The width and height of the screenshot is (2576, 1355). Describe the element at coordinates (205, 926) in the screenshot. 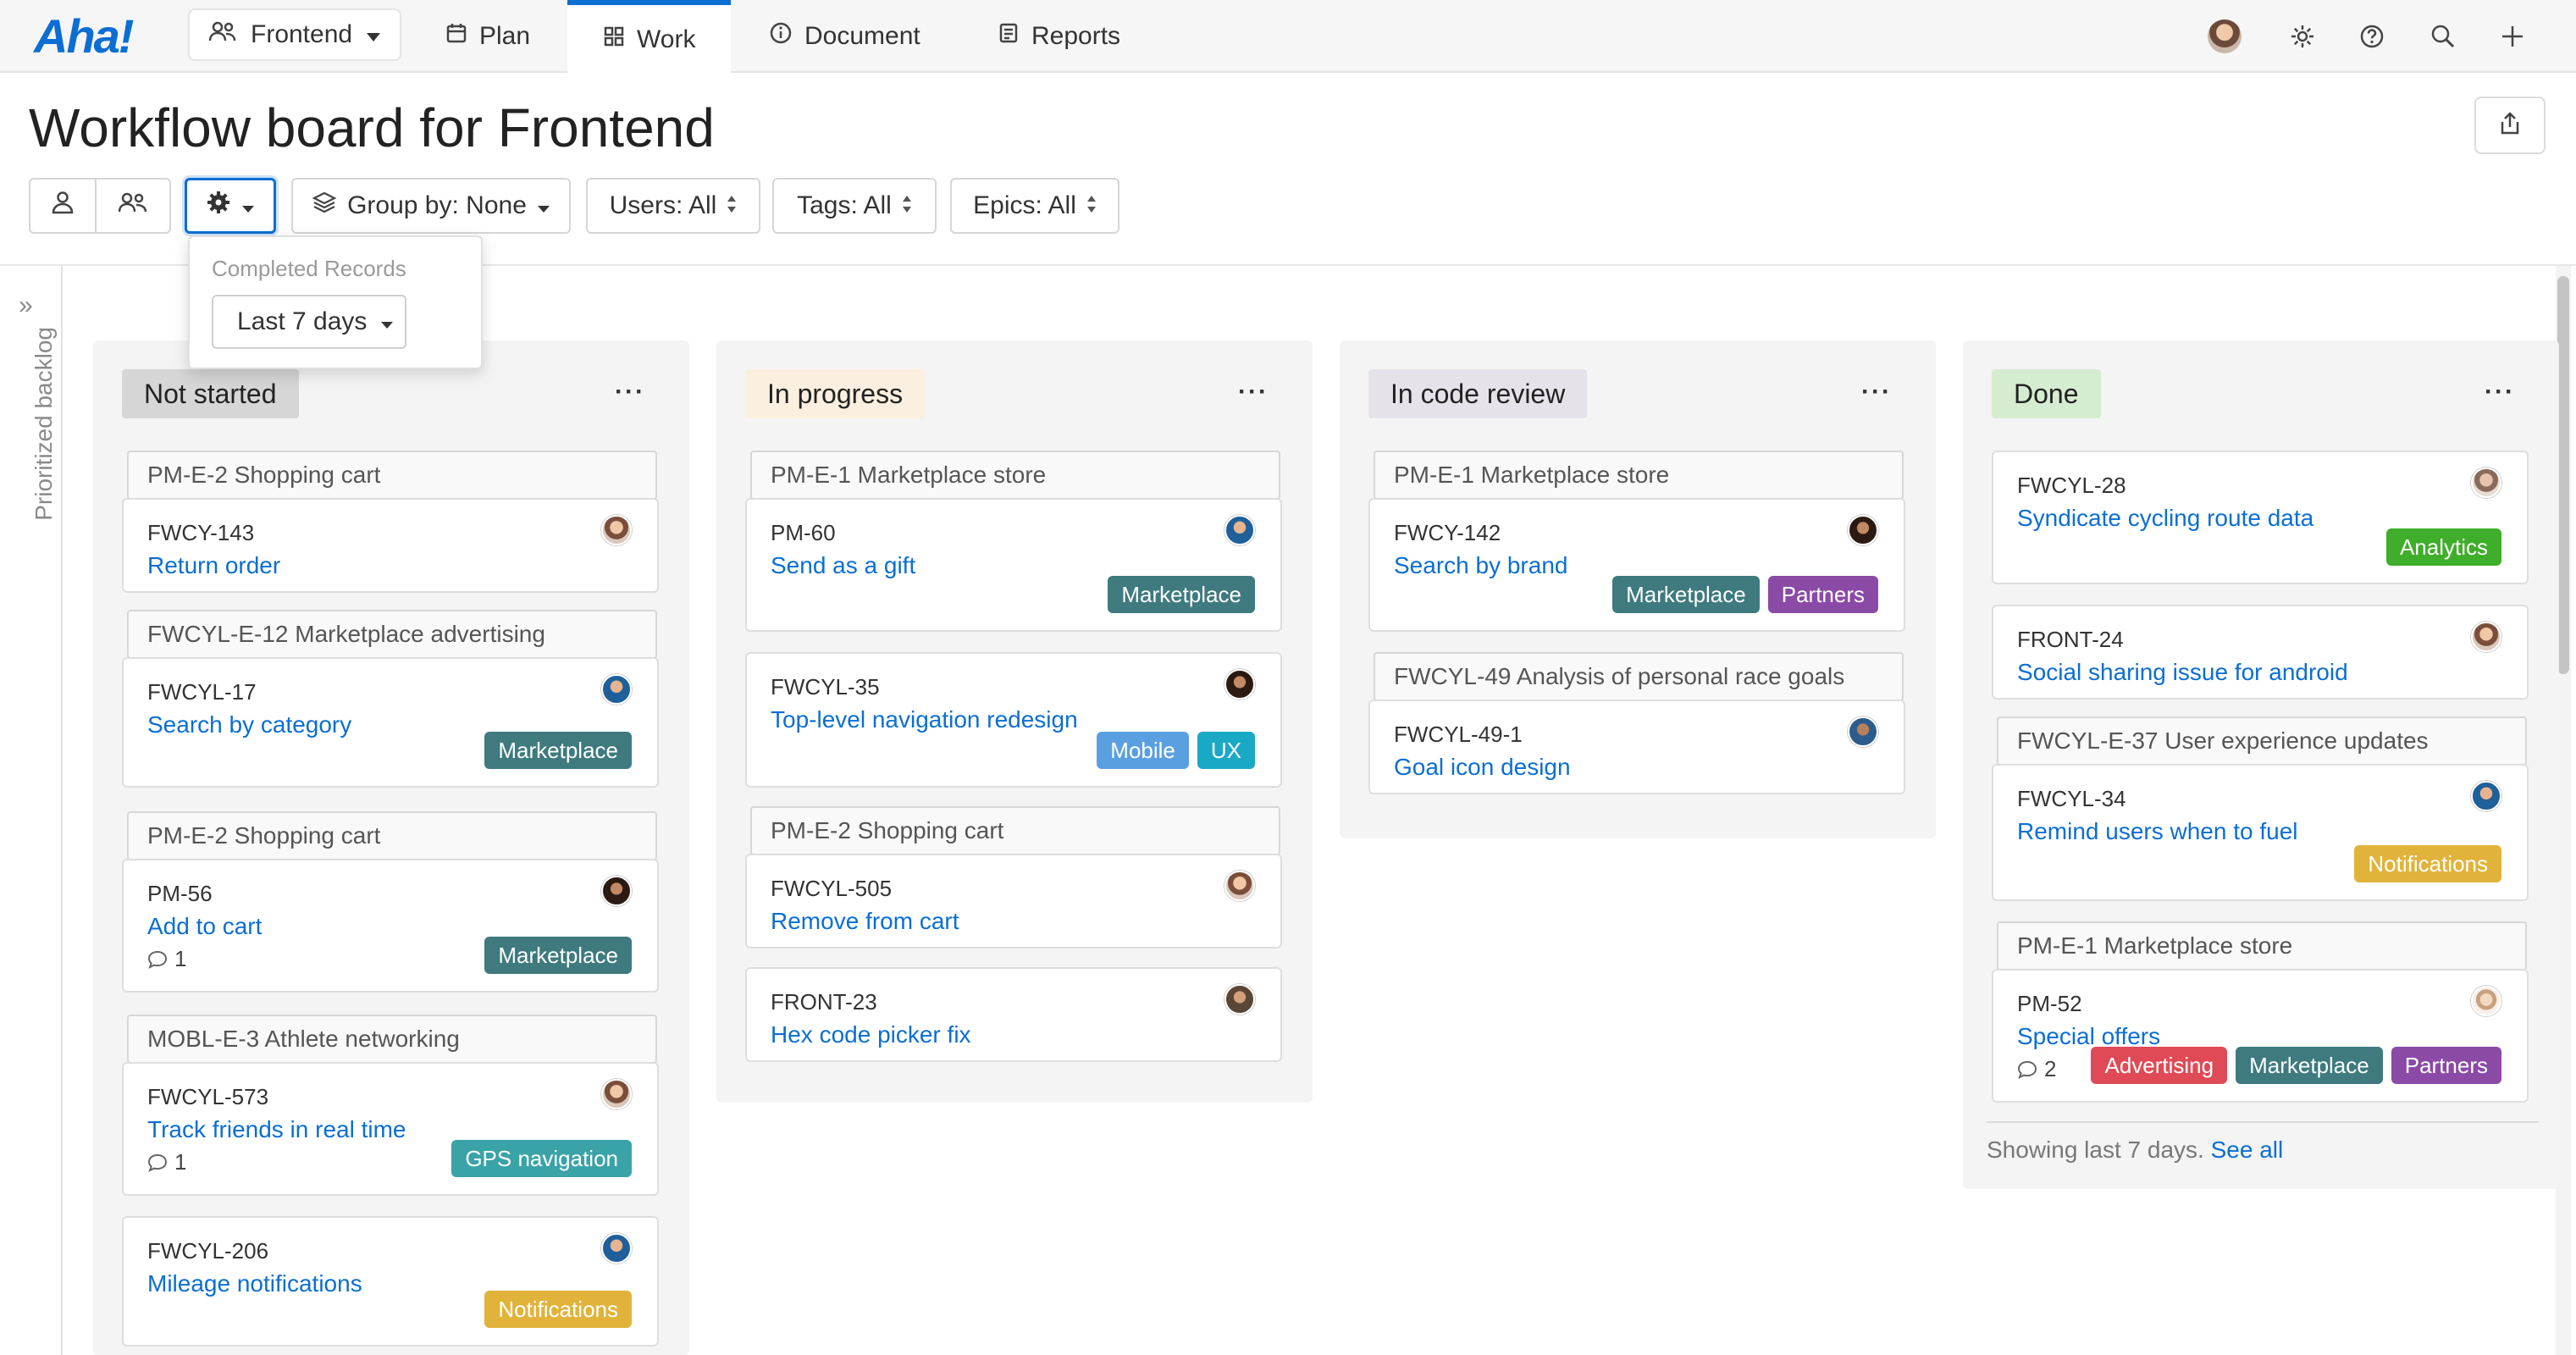

I see `record-title: Add to cart` at that location.